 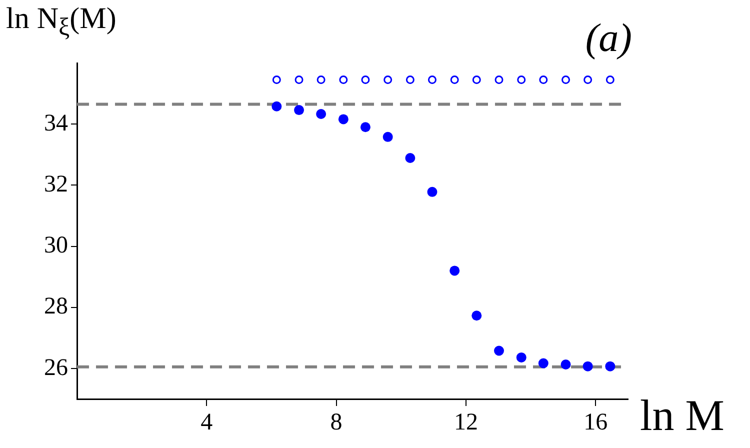 I want to click on x-tick-label: 8, so click(x=336, y=423).